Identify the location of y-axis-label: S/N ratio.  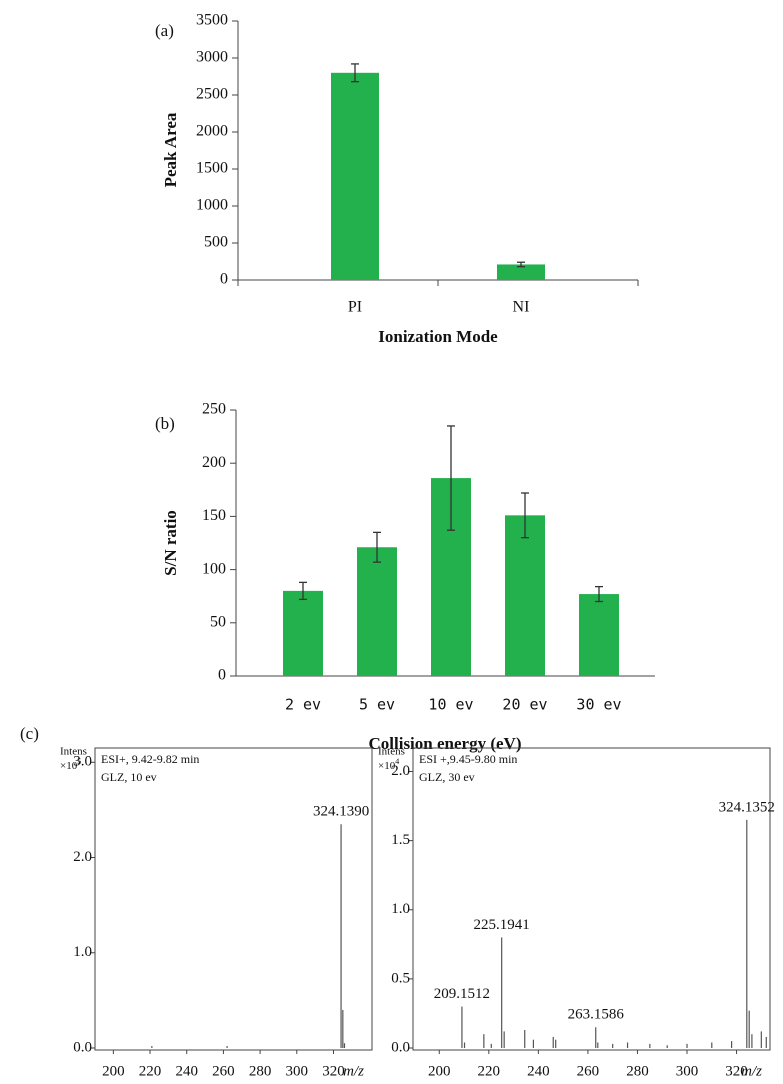
(170, 543).